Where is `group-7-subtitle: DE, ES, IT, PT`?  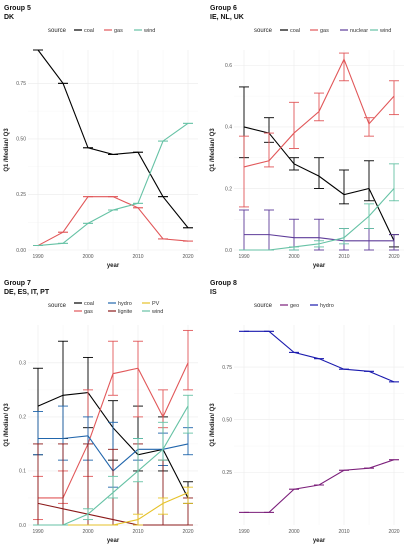
group-7-subtitle: DE, ES, IT, PT is located at coordinates (27, 292).